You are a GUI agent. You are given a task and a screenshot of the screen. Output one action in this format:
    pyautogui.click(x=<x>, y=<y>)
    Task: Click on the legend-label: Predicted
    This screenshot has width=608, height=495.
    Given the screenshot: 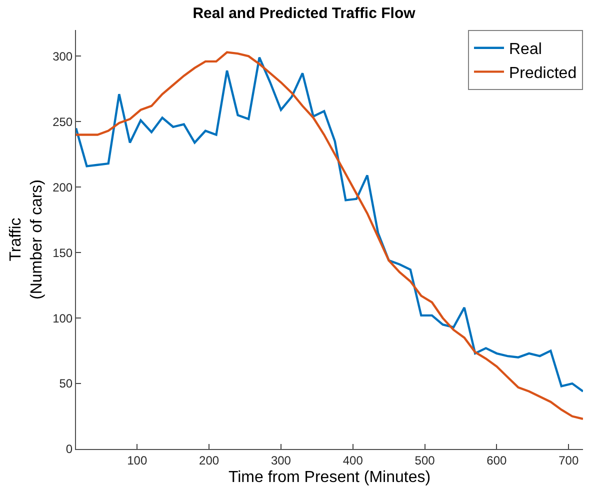 What is the action you would take?
    pyautogui.click(x=543, y=73)
    